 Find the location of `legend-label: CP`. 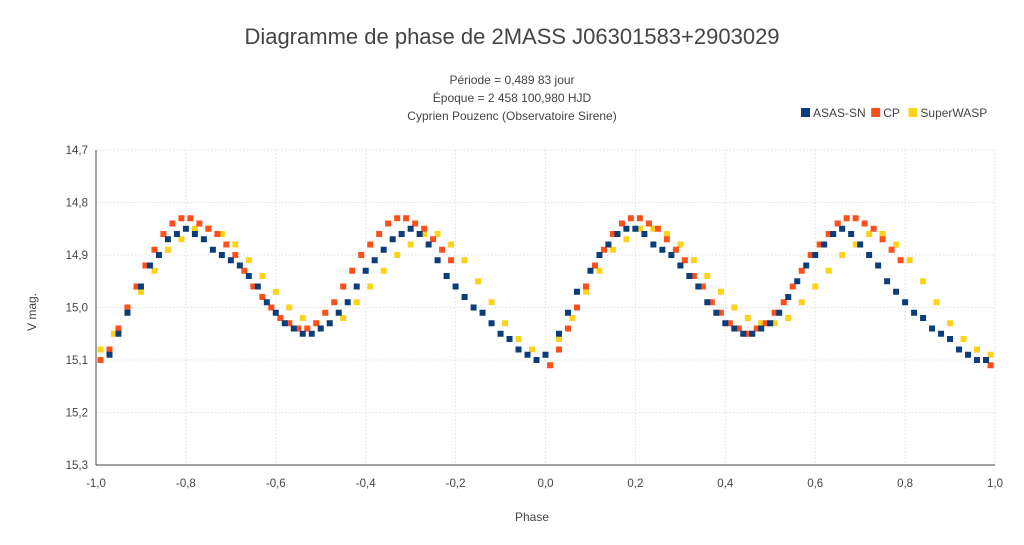

legend-label: CP is located at coordinates (891, 113).